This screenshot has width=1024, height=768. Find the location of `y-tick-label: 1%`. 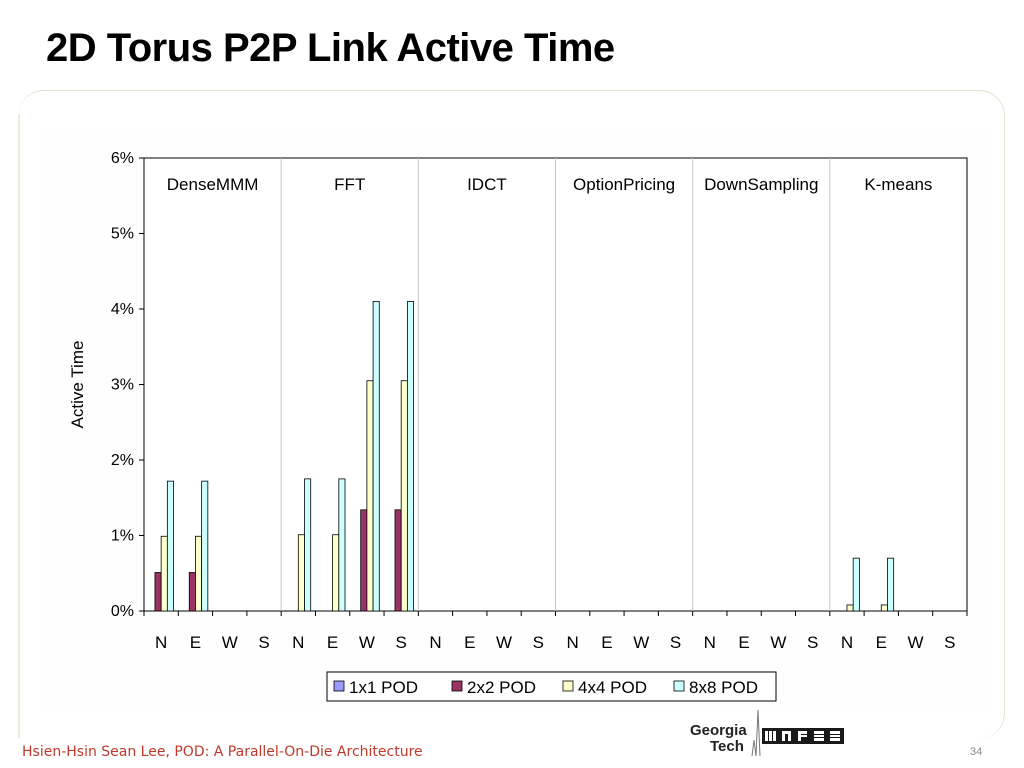

y-tick-label: 1% is located at coordinates (122, 536).